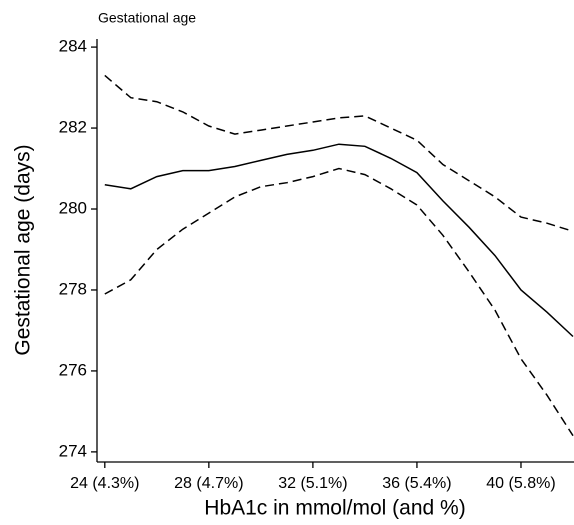  I want to click on x-tick-label: 32 (5.1%), so click(312, 483).